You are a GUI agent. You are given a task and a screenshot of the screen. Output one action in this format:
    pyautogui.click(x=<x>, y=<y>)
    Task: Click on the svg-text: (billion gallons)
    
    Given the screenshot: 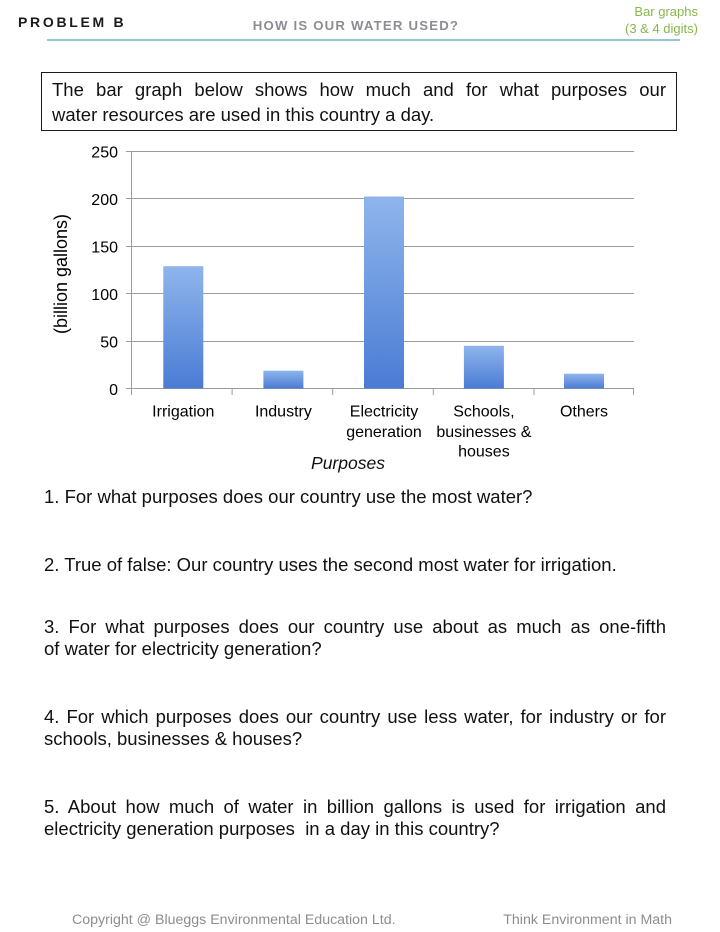 What is the action you would take?
    pyautogui.click(x=61, y=274)
    